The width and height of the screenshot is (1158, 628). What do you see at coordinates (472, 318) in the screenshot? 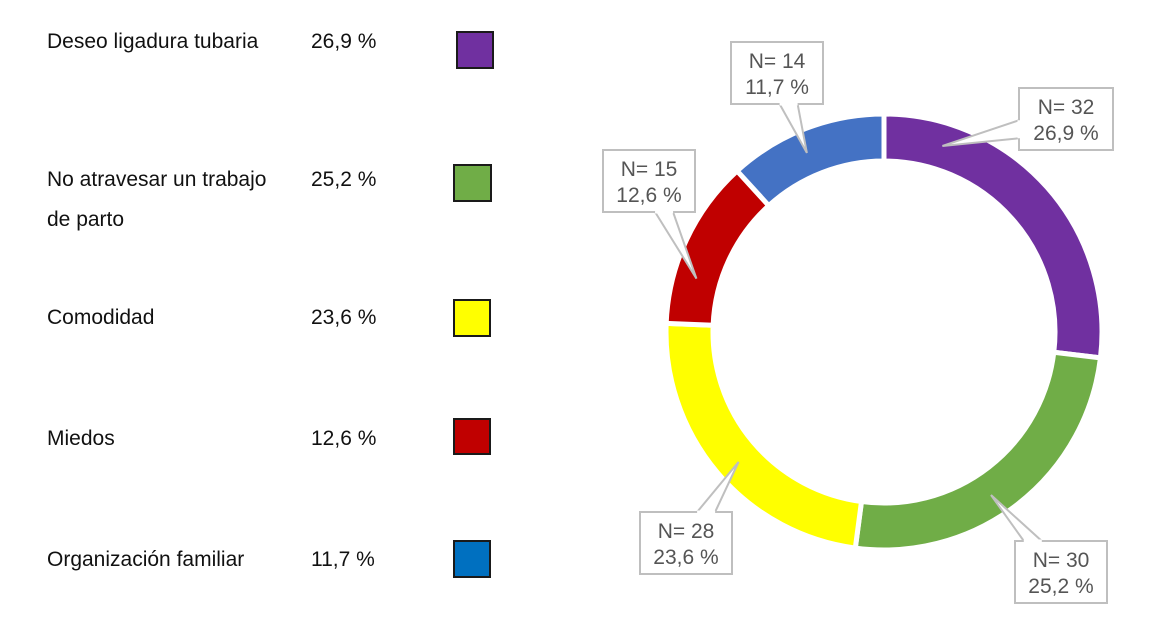
I see `legend-swatch-comodidad` at bounding box center [472, 318].